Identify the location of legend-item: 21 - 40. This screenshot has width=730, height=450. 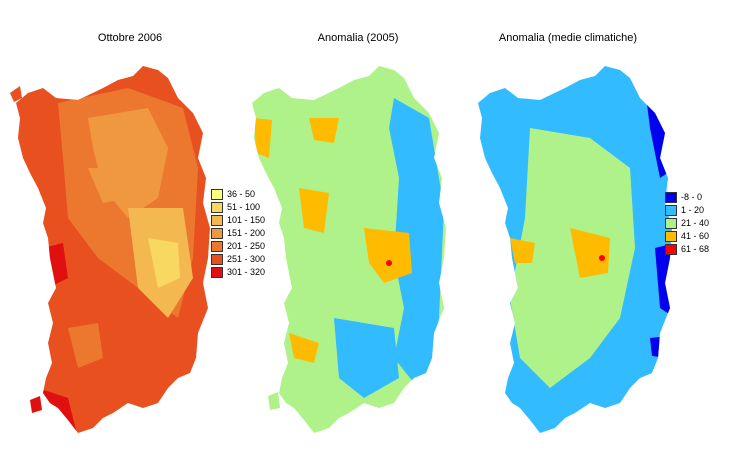
(687, 223).